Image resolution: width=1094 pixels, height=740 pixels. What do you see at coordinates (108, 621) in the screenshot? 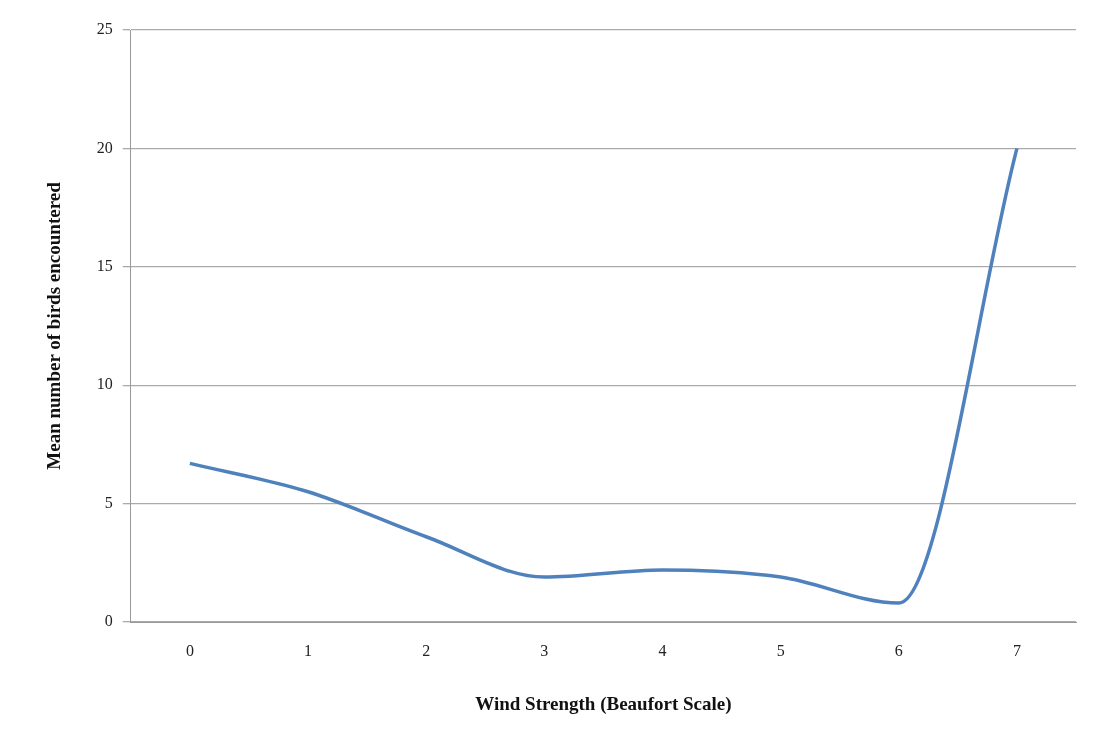
I see `y-tick-label: 0` at bounding box center [108, 621].